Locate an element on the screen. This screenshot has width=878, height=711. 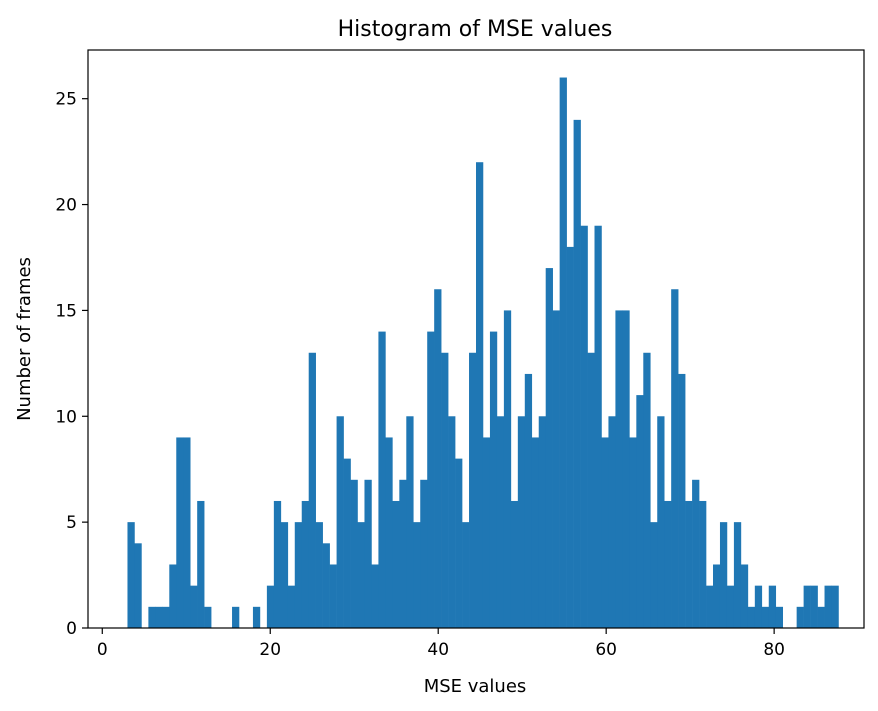
y-tick-label: 0 is located at coordinates (71, 629).